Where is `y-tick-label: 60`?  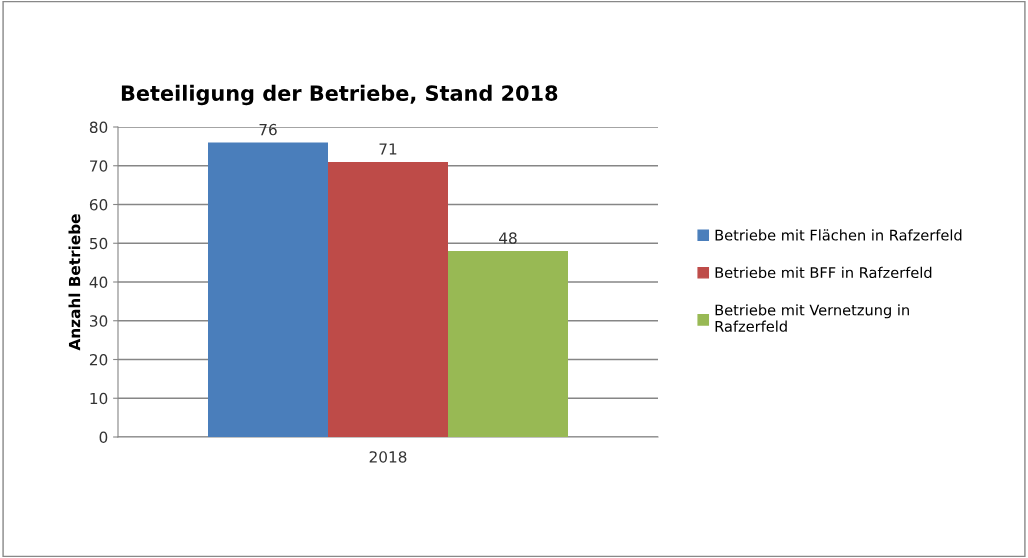
y-tick-label: 60 is located at coordinates (98, 204).